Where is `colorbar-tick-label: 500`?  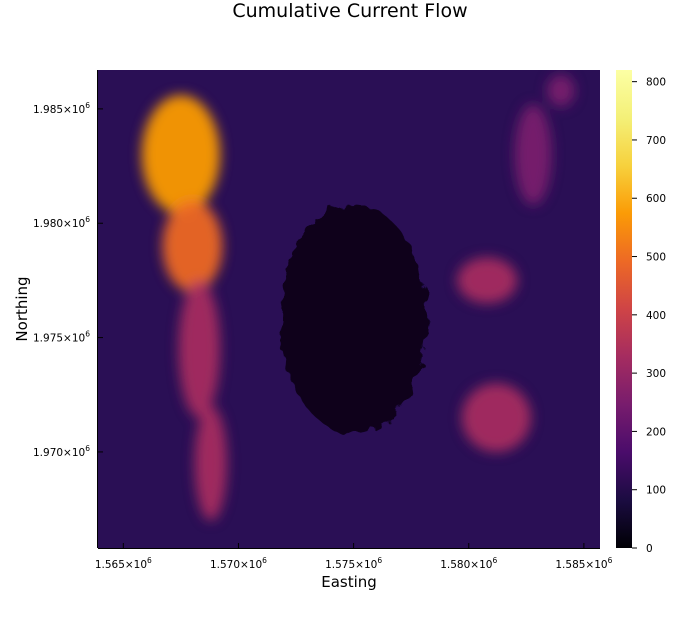 colorbar-tick-label: 500 is located at coordinates (656, 258).